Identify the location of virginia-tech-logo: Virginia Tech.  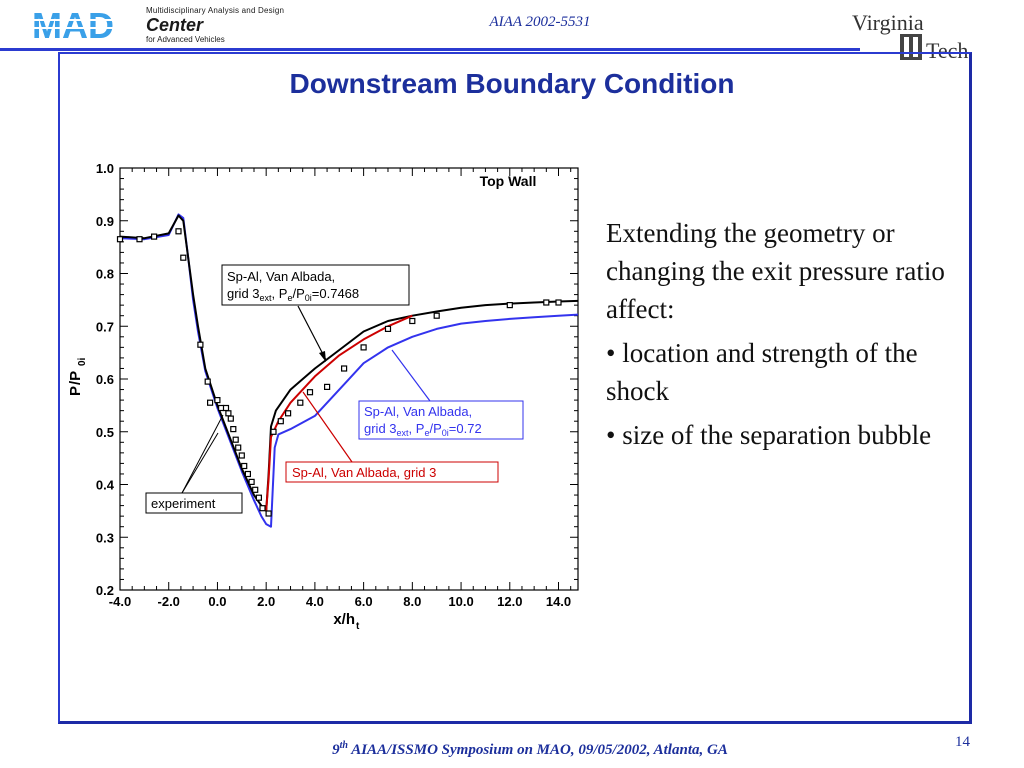
(910, 36).